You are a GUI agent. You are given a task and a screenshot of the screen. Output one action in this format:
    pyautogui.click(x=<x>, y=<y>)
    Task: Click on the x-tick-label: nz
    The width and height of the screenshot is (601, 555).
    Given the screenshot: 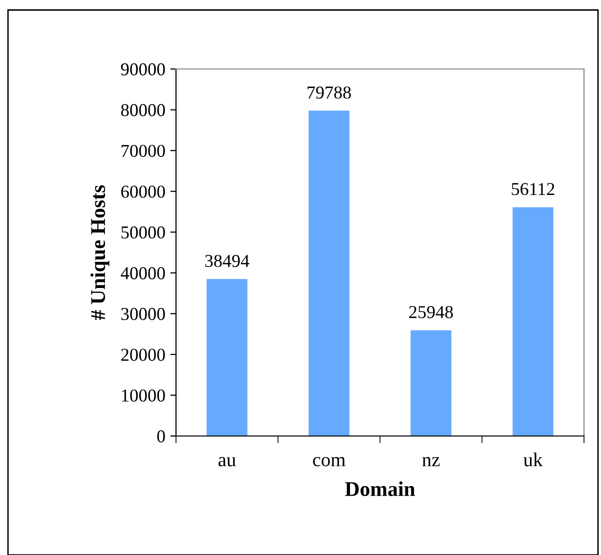 What is the action you would take?
    pyautogui.click(x=431, y=461)
    